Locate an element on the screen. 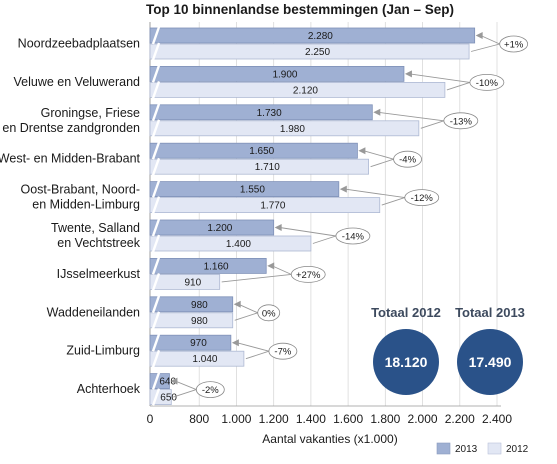 This screenshot has height=464, width=557. change-label: -4% is located at coordinates (407, 160).